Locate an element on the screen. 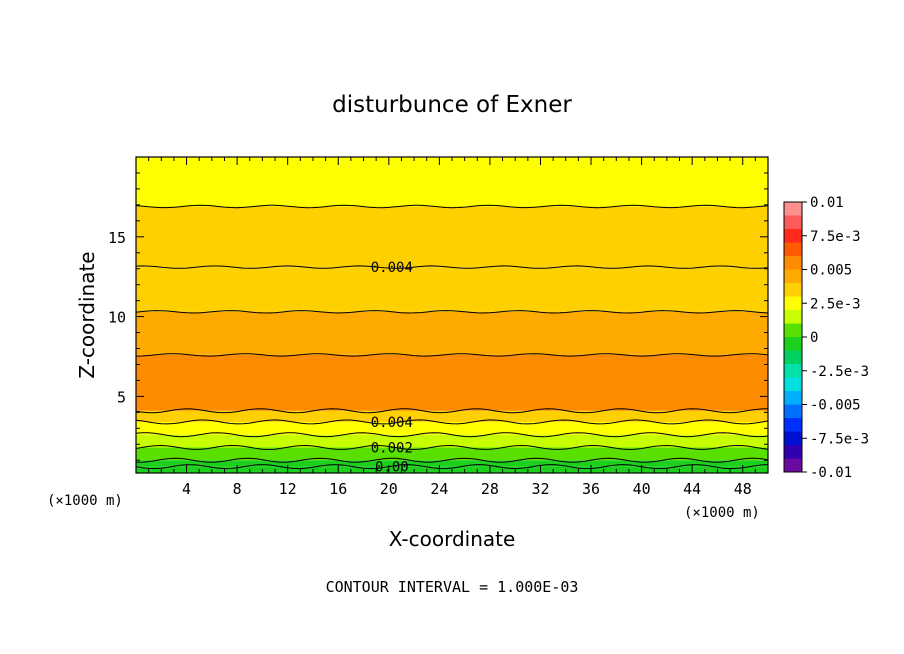 This screenshot has height=654, width=904. y-axis-label: Z-coordinate is located at coordinates (87, 314).